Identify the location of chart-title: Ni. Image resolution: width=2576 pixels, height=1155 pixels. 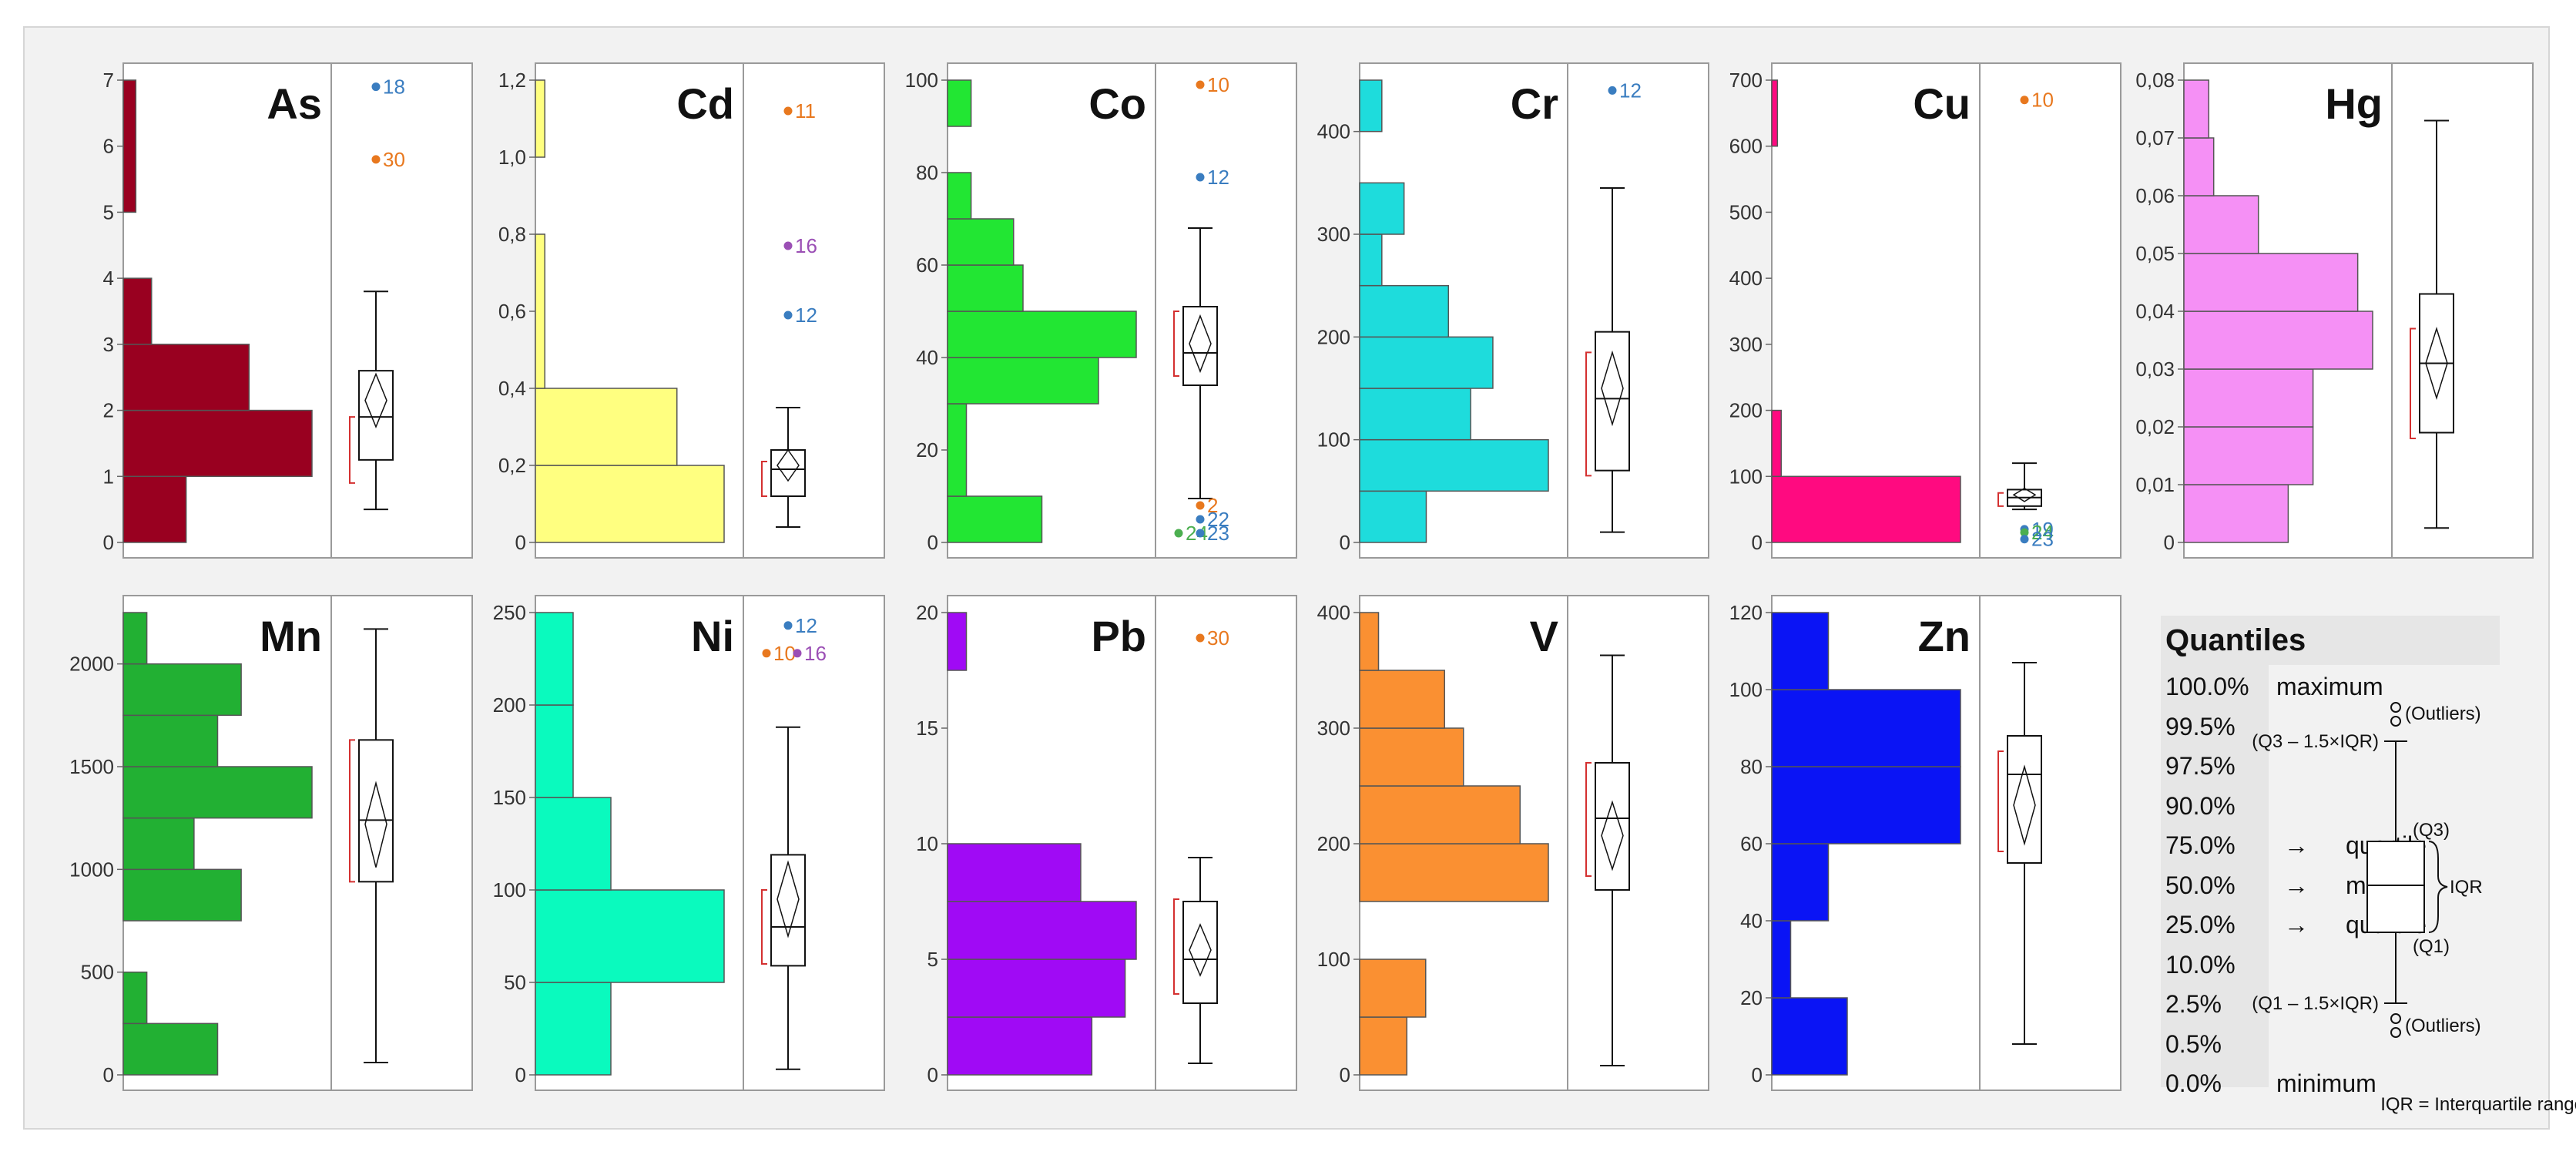
(712, 636).